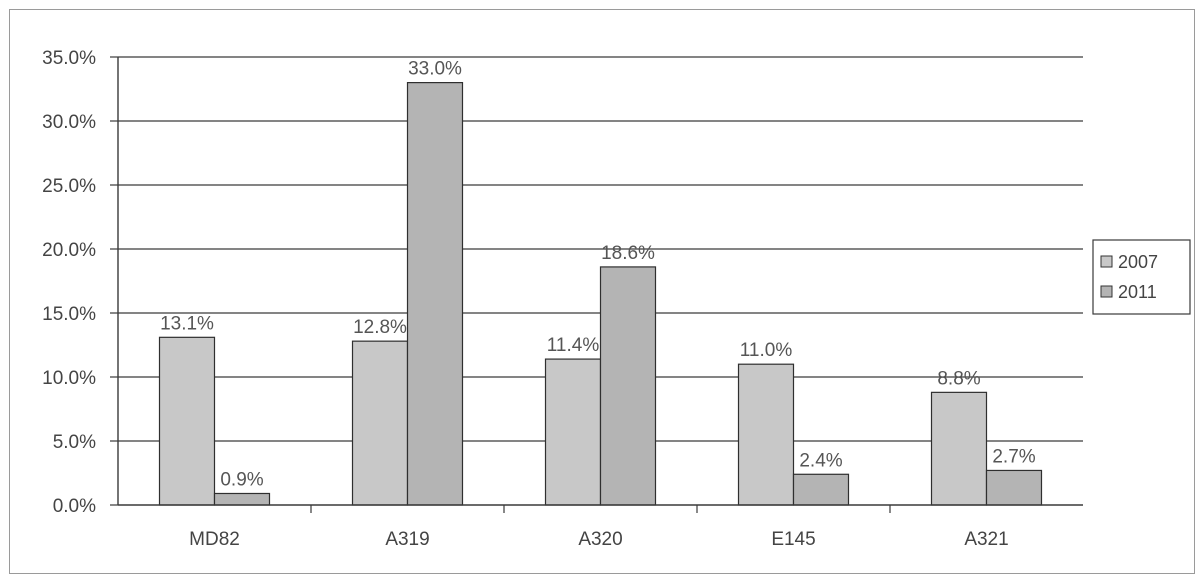 The width and height of the screenshot is (1198, 576). What do you see at coordinates (69, 314) in the screenshot?
I see `y-tick-label: 15.0%` at bounding box center [69, 314].